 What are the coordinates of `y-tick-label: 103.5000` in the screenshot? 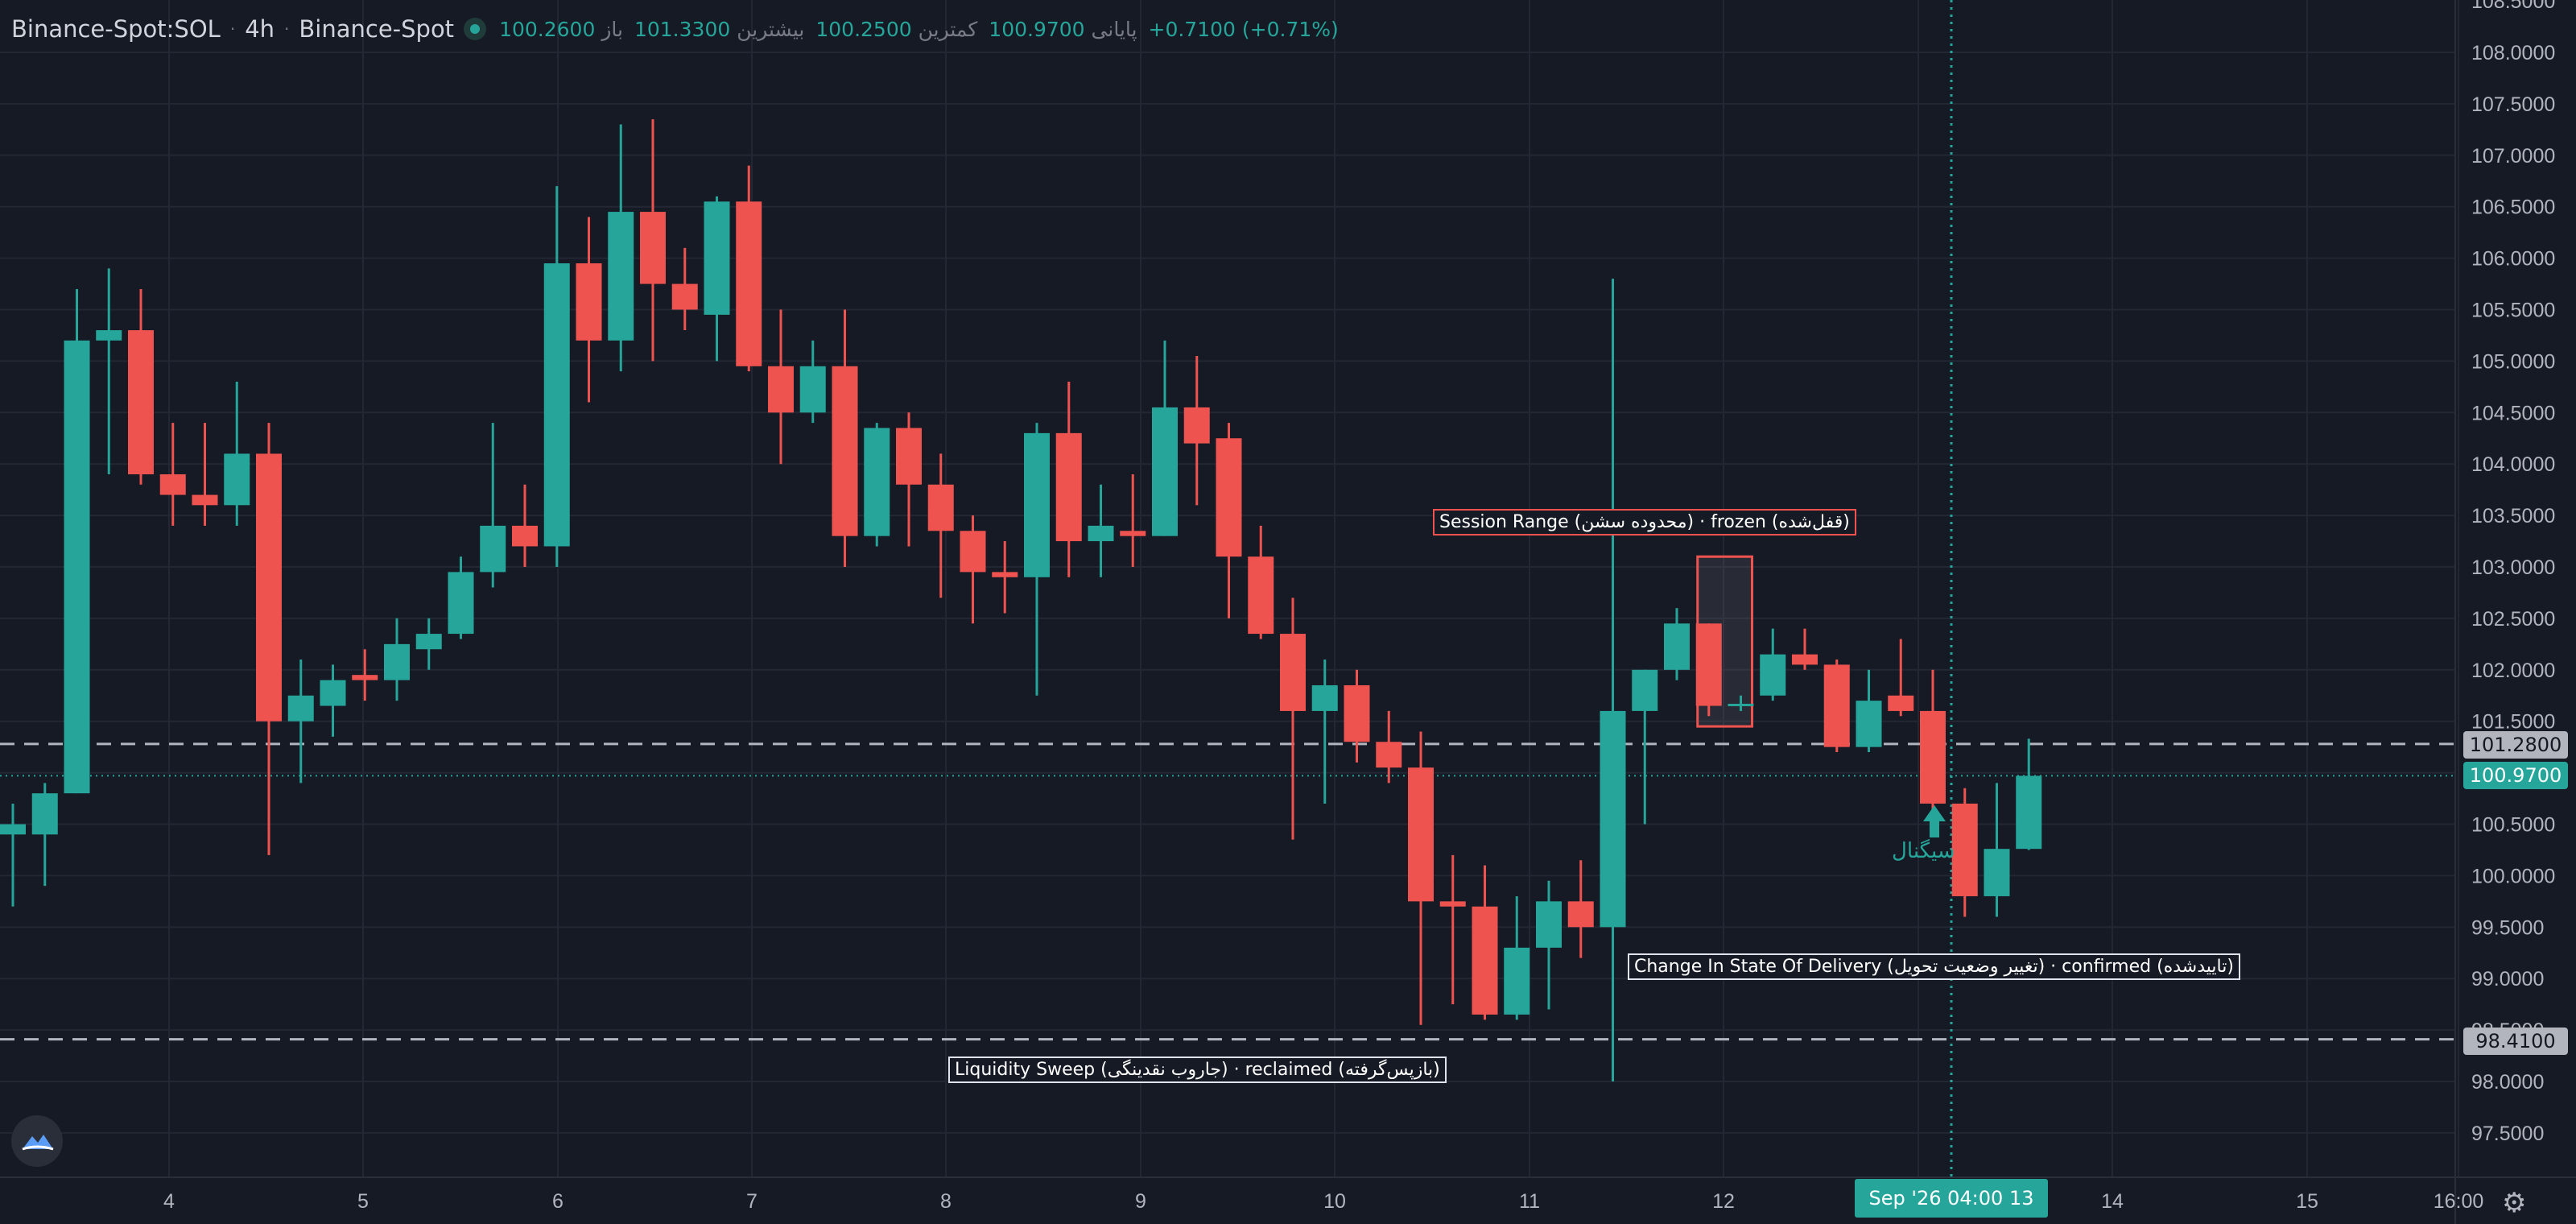 It's located at (2513, 516).